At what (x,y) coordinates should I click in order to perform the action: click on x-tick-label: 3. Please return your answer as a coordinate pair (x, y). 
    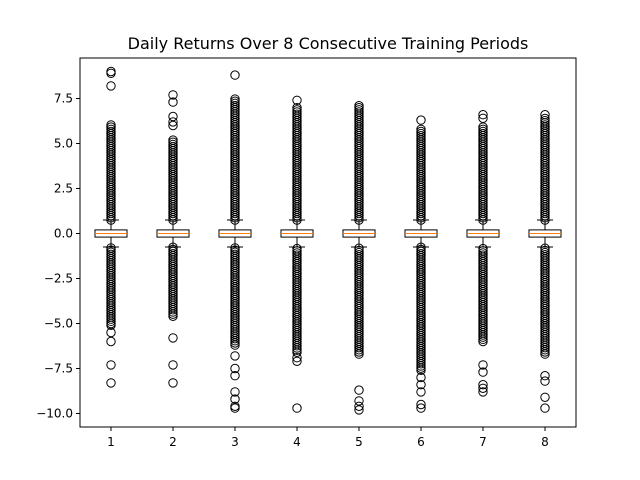
    Looking at the image, I should click on (235, 442).